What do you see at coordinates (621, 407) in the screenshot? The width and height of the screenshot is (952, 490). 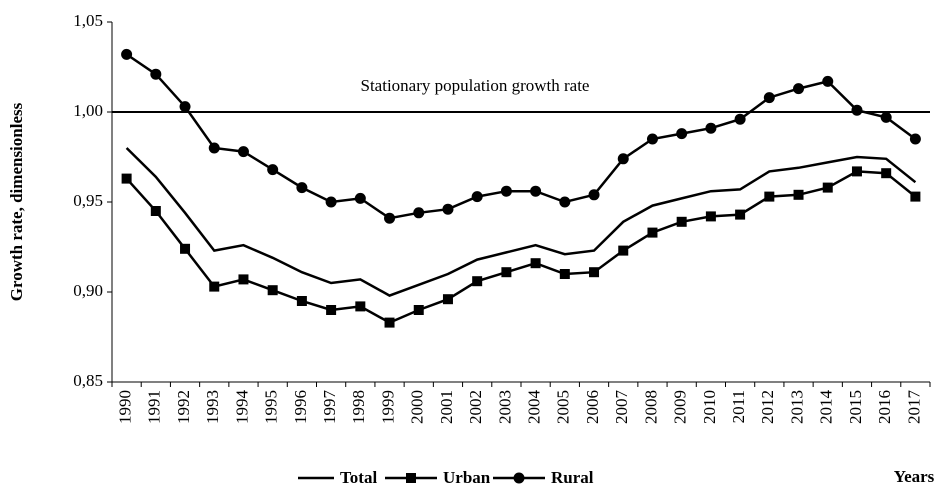 I see `x-tick-label: 2007` at bounding box center [621, 407].